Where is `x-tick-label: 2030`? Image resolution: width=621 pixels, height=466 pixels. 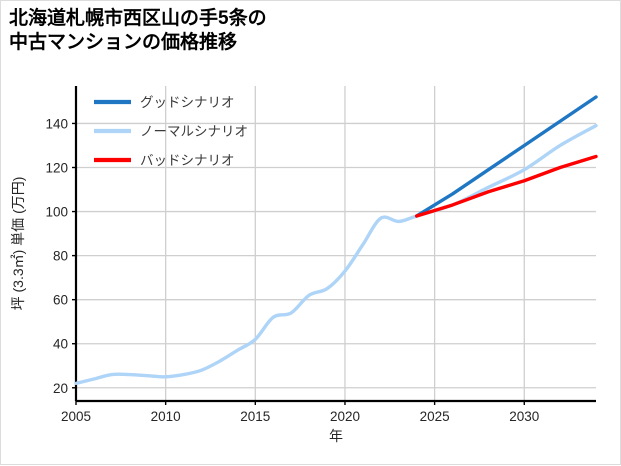
x-tick-label: 2030 is located at coordinates (524, 416).